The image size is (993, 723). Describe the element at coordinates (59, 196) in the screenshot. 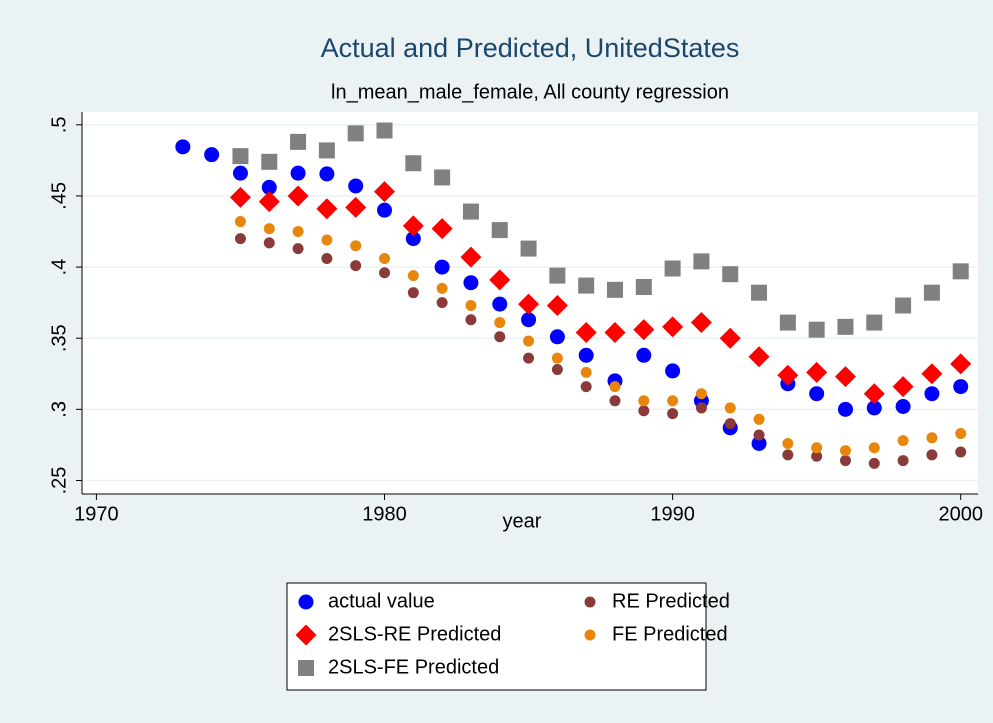

I see `y-tick-label: .45` at that location.